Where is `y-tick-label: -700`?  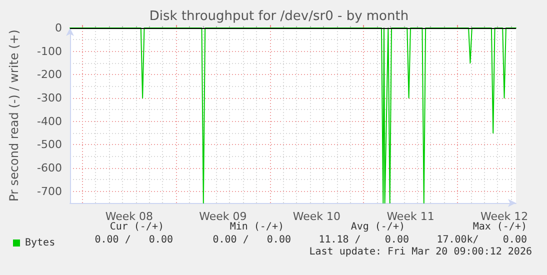
y-tick-label: -700 is located at coordinates (49, 191).